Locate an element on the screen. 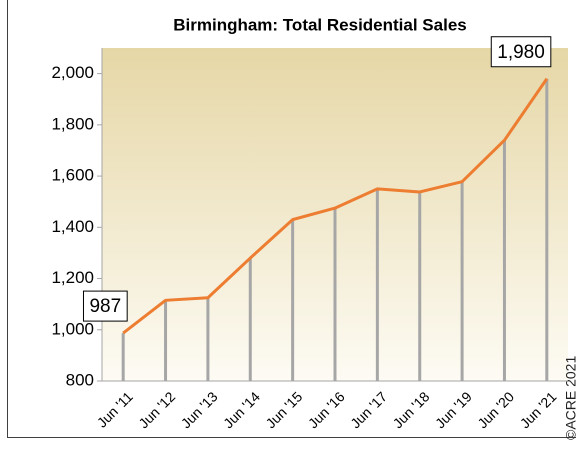 The height and width of the screenshot is (465, 576). y-tick-label: 1,800 is located at coordinates (72, 123).